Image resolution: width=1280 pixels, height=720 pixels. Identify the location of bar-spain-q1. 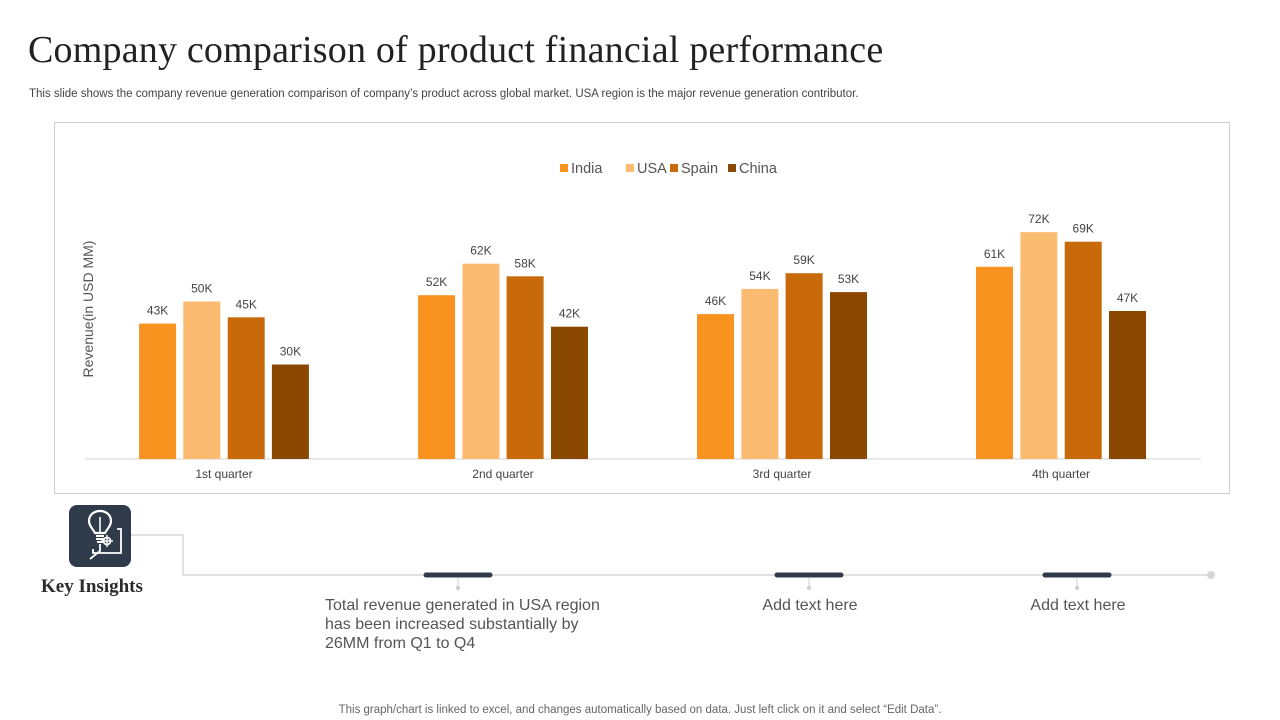
(246, 388).